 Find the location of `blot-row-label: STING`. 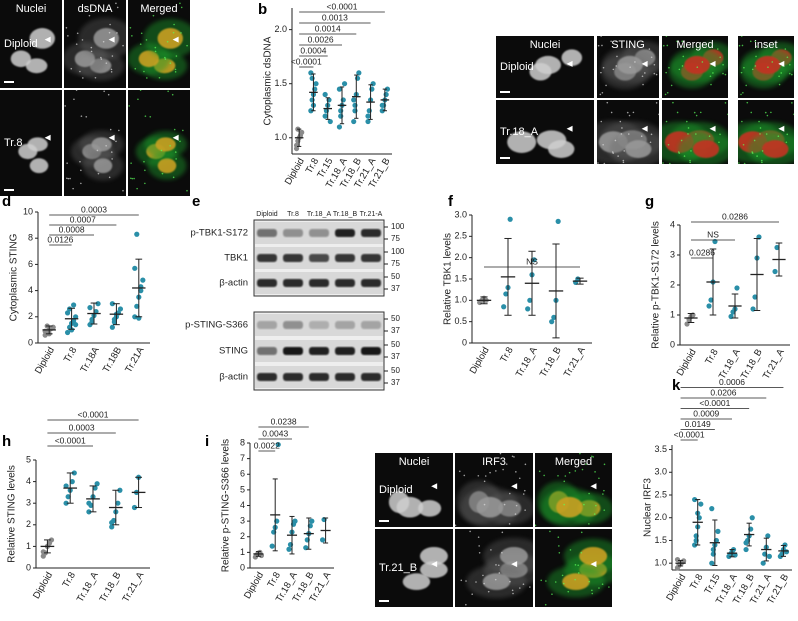

blot-row-label: STING is located at coordinates (233, 351).